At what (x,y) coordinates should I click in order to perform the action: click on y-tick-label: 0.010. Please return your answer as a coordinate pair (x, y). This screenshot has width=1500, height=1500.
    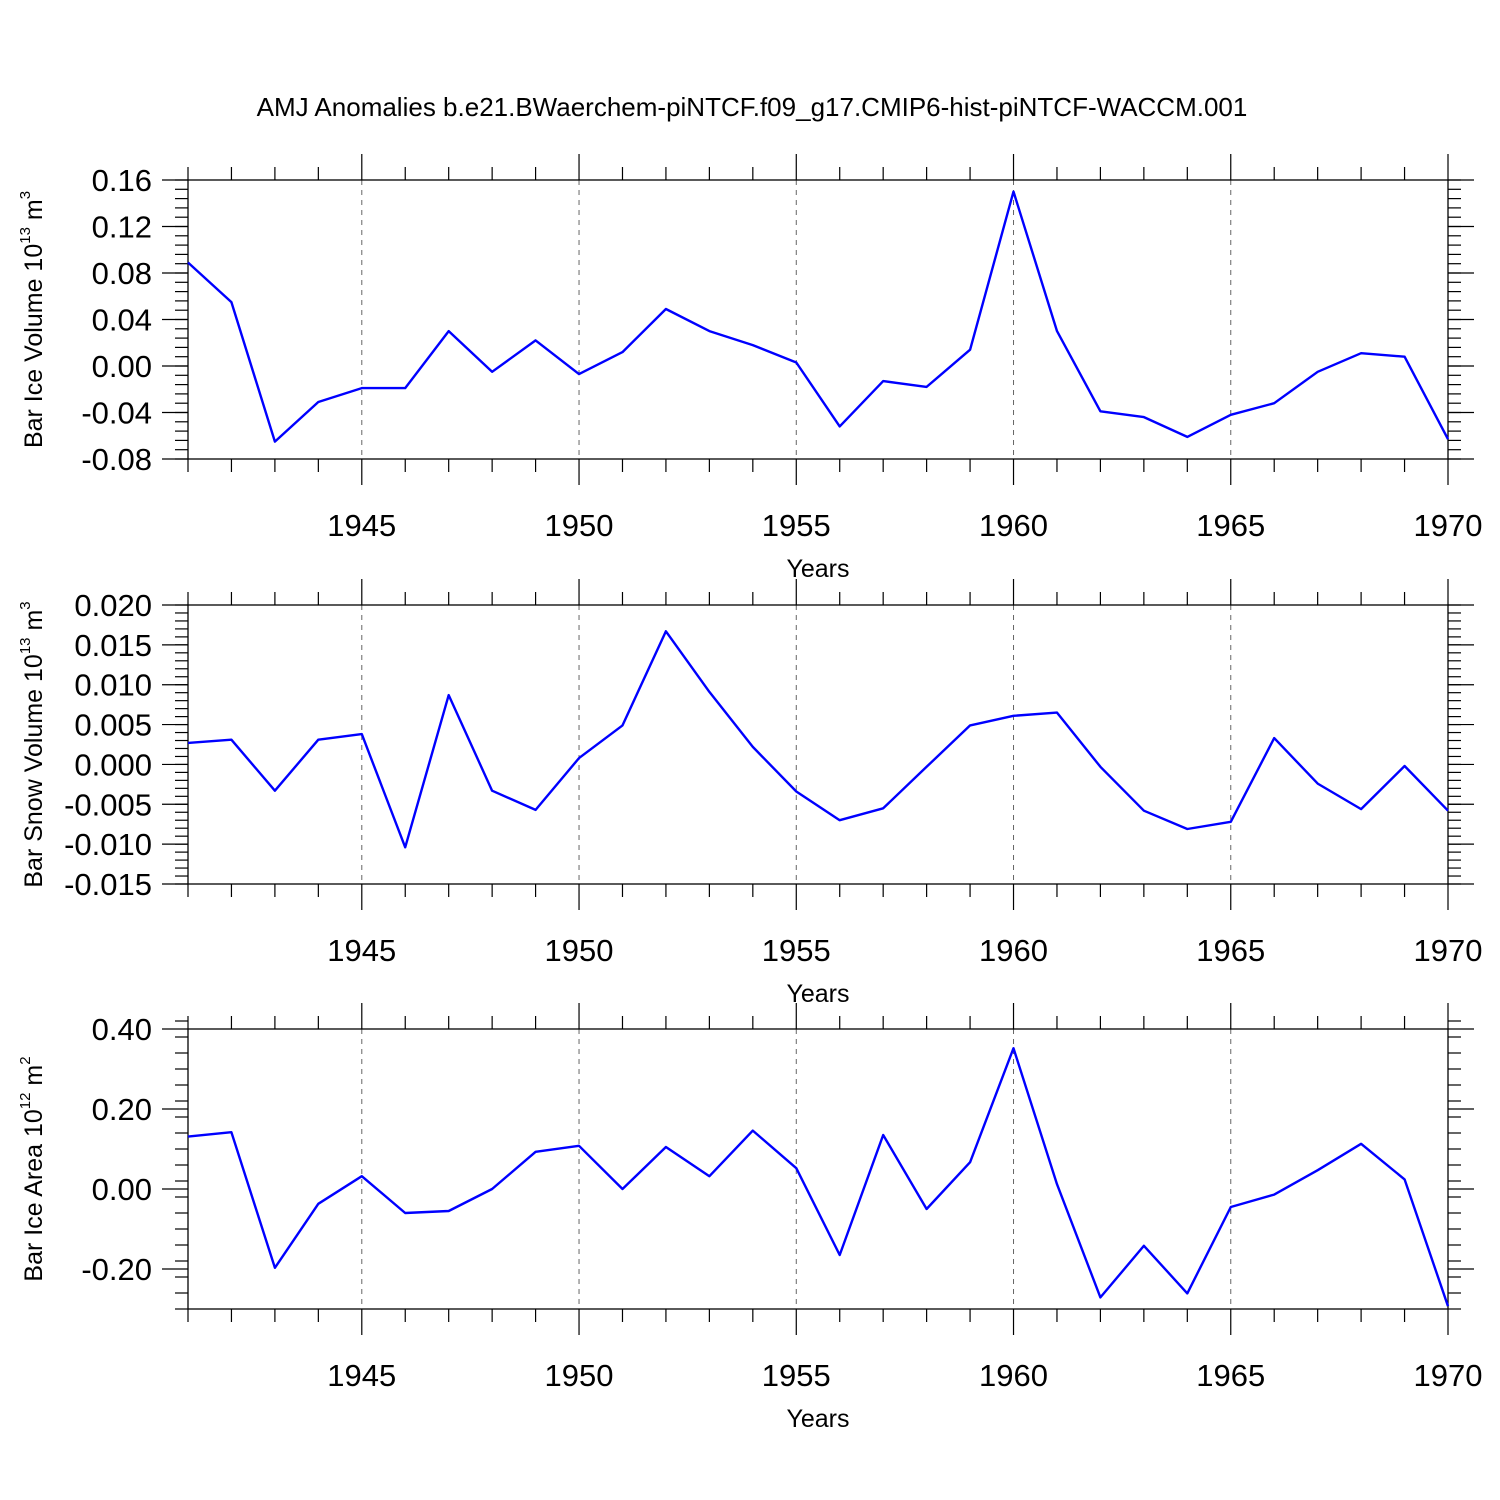
    Looking at the image, I should click on (113, 685).